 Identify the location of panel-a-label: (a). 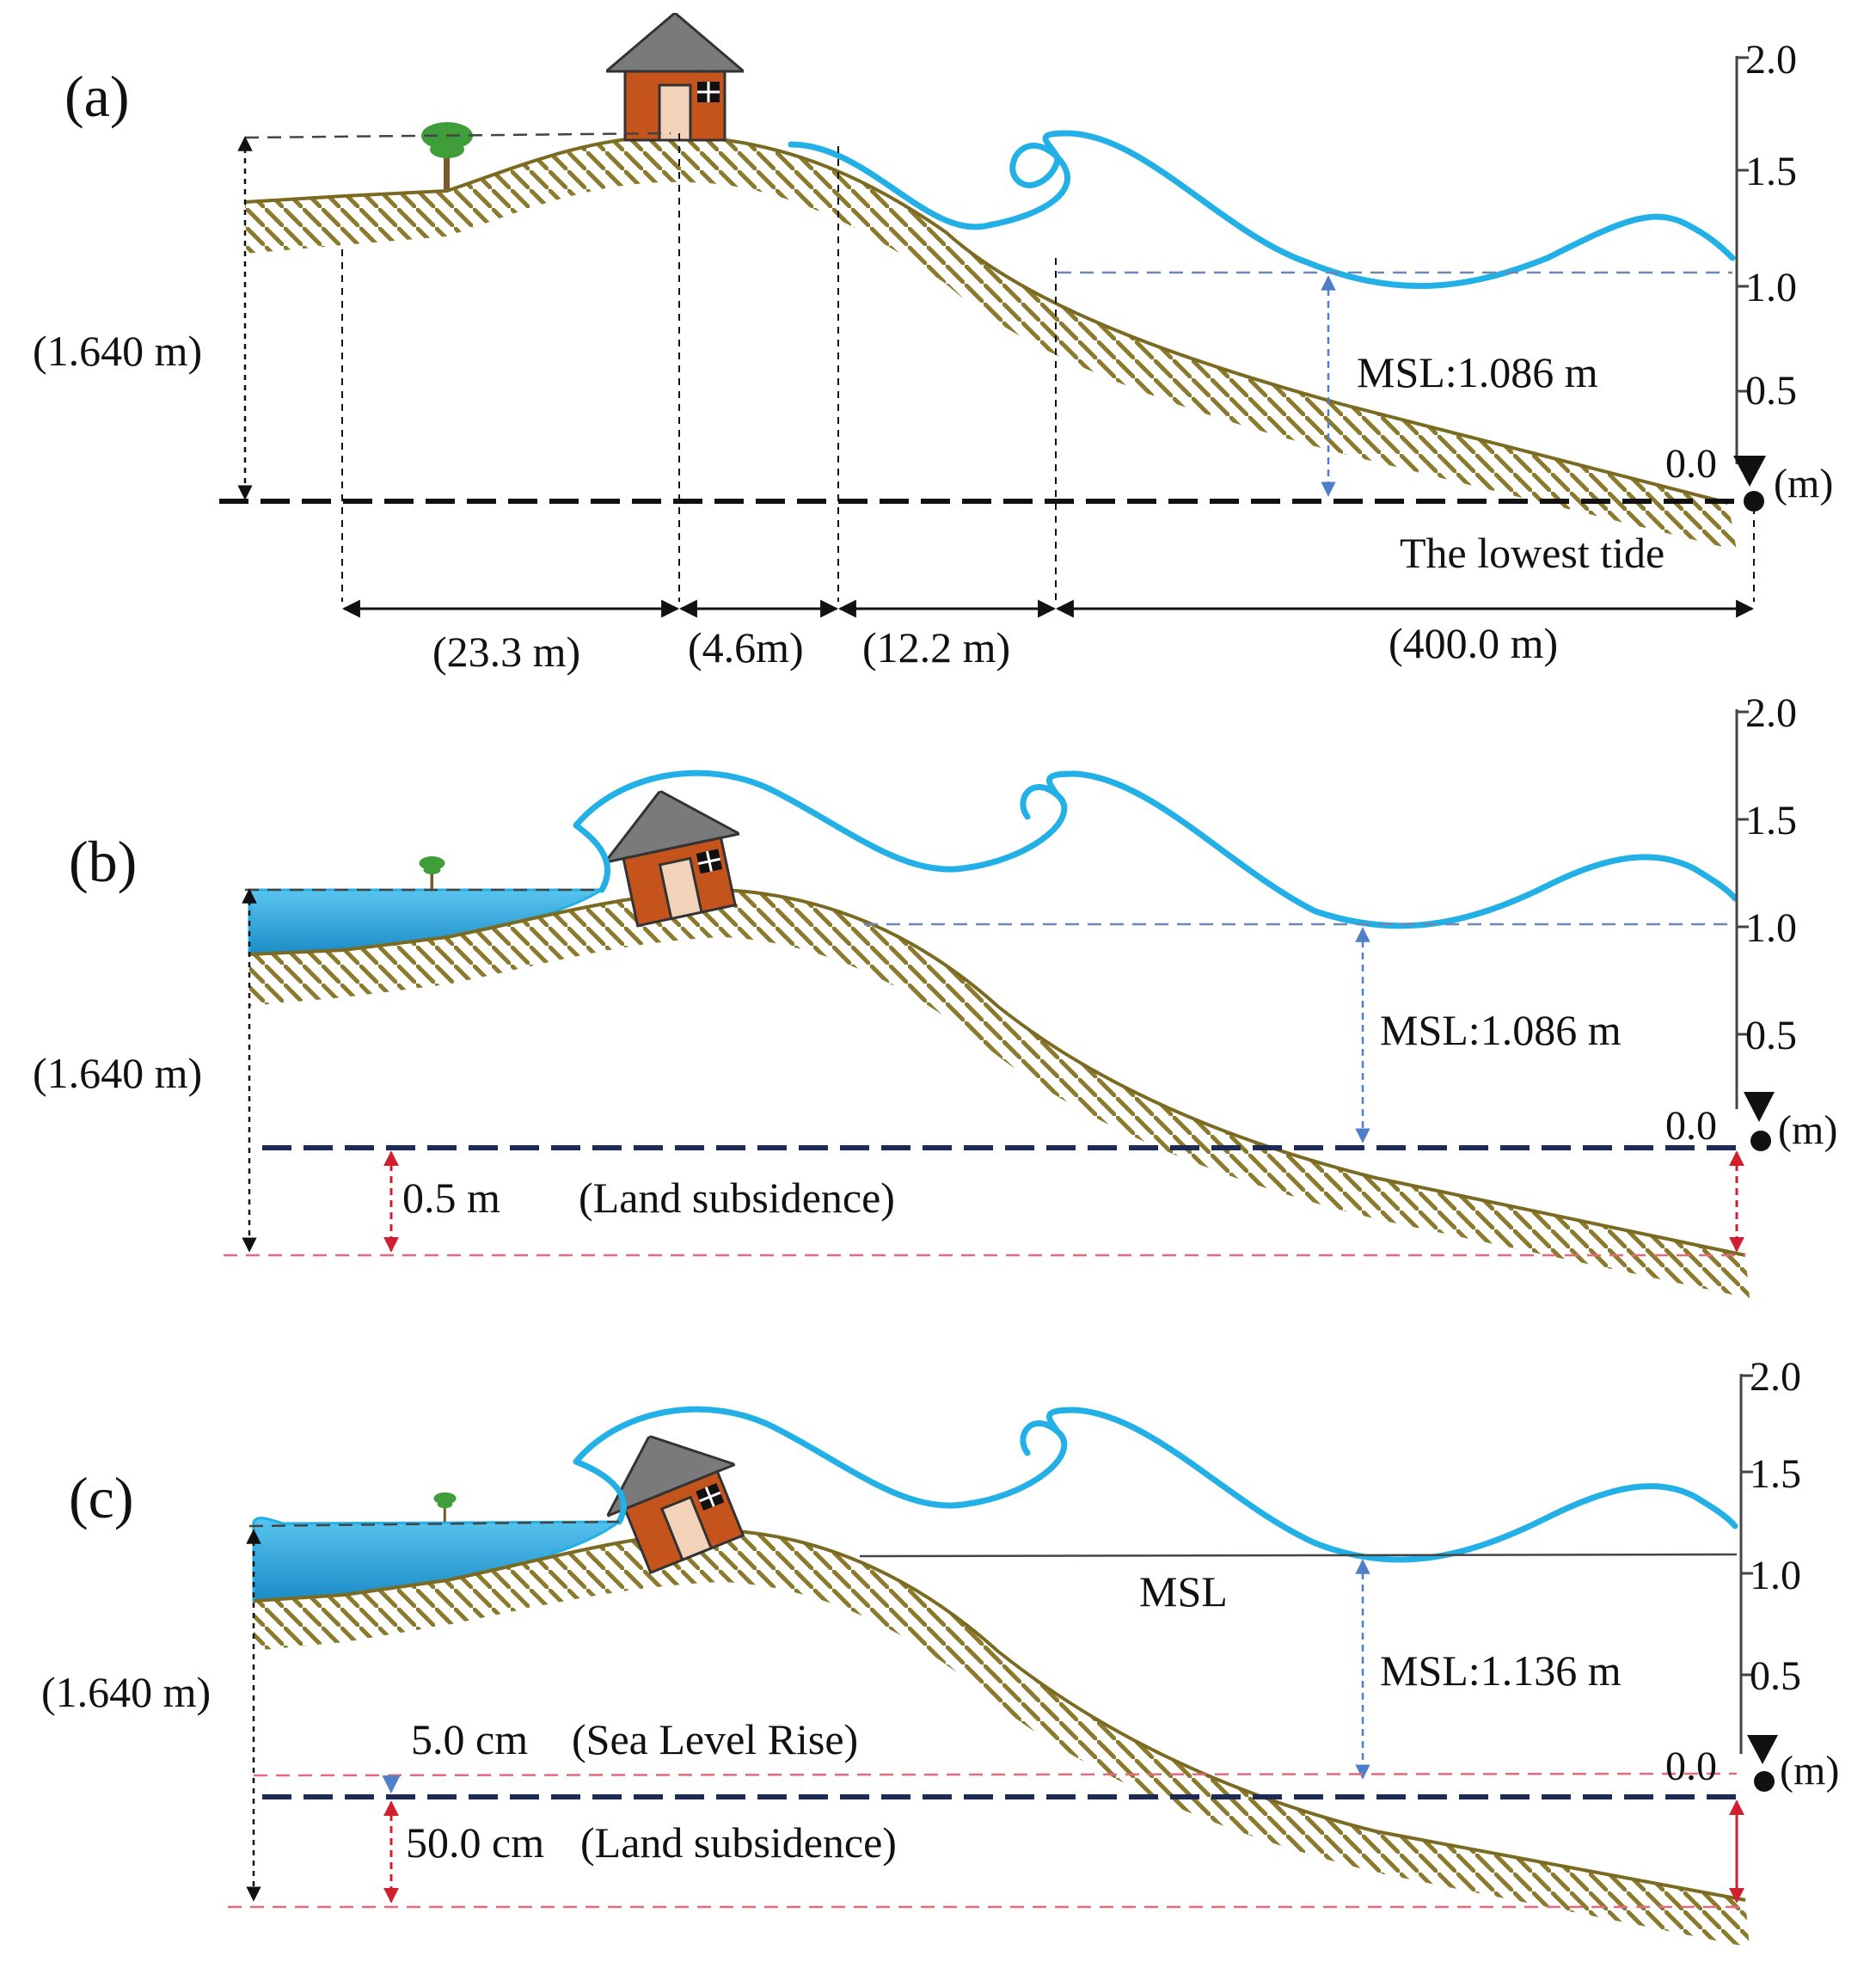
(96, 96).